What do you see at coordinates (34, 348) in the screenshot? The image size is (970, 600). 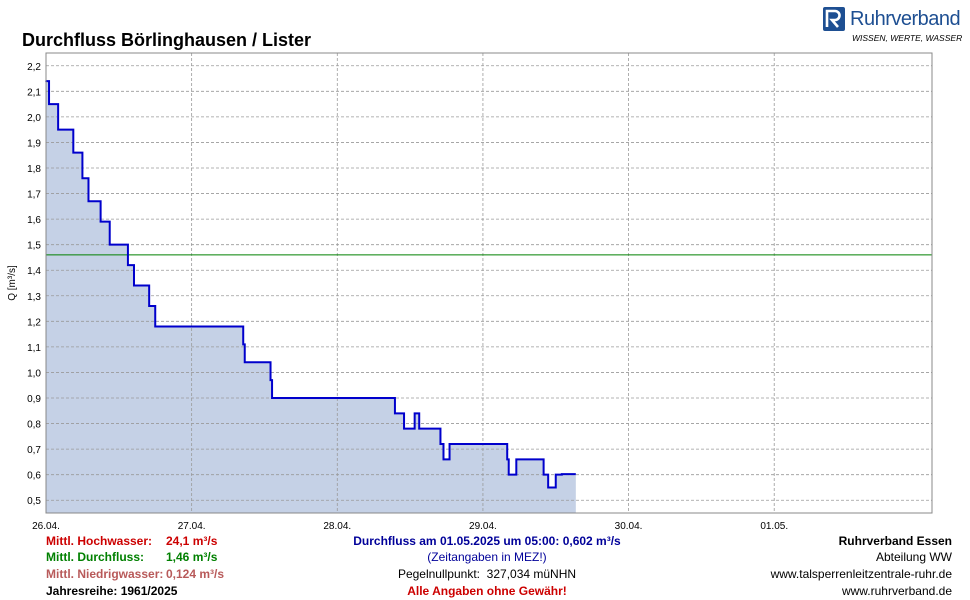 I see `y-tick-label: 1,1` at bounding box center [34, 348].